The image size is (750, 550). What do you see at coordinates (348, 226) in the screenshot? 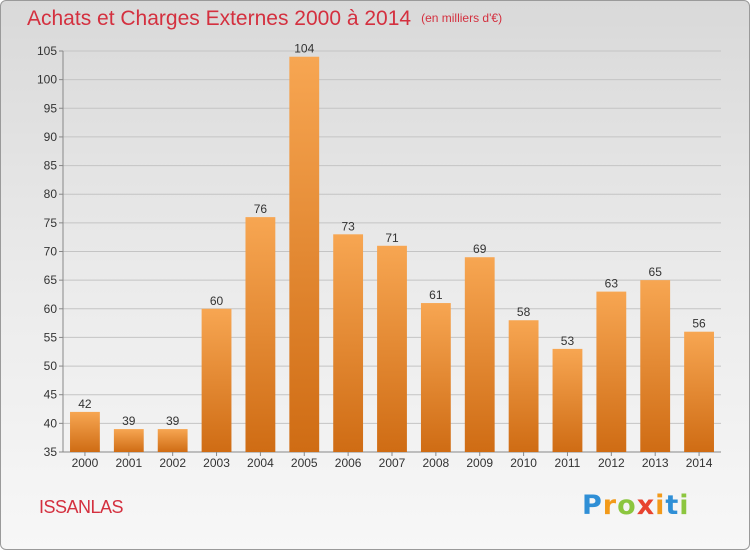
I see `data-label: 73` at bounding box center [348, 226].